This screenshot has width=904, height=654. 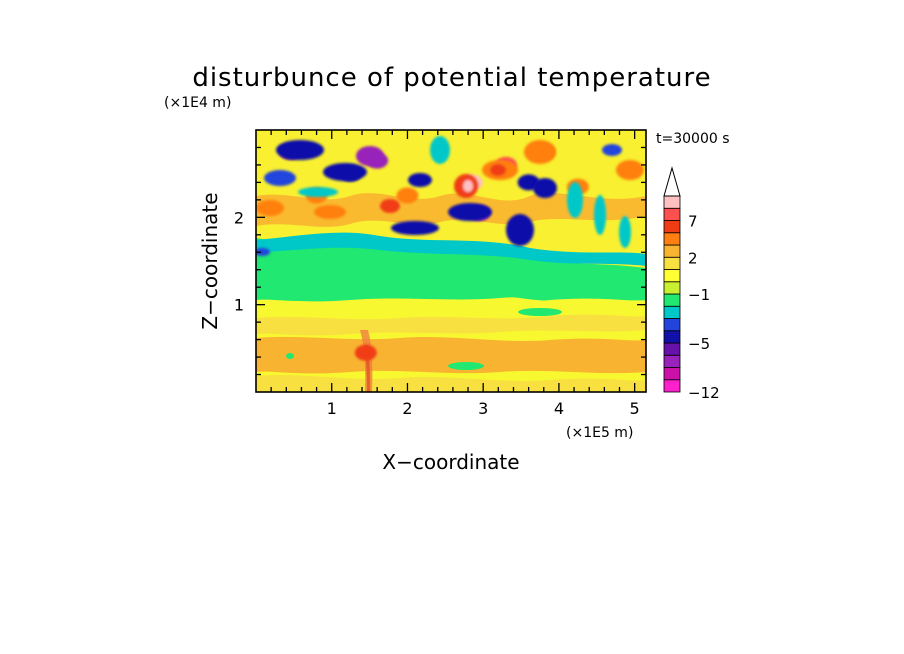 What do you see at coordinates (559, 408) in the screenshot?
I see `x-tick-label: 4` at bounding box center [559, 408].